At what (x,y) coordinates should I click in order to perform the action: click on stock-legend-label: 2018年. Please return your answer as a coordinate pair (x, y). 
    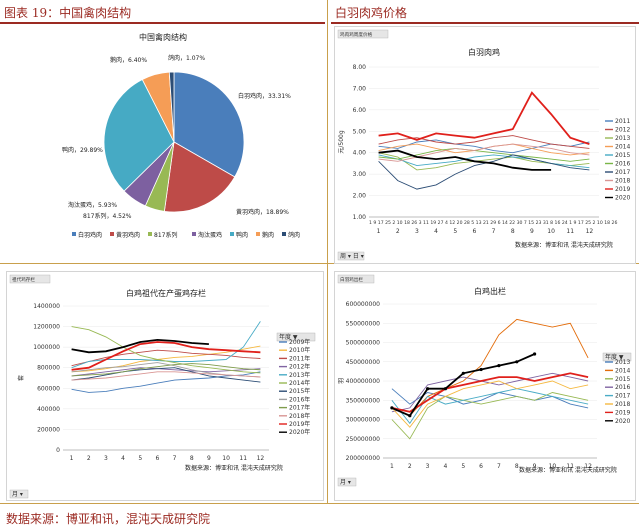
    Looking at the image, I should click on (299, 416).